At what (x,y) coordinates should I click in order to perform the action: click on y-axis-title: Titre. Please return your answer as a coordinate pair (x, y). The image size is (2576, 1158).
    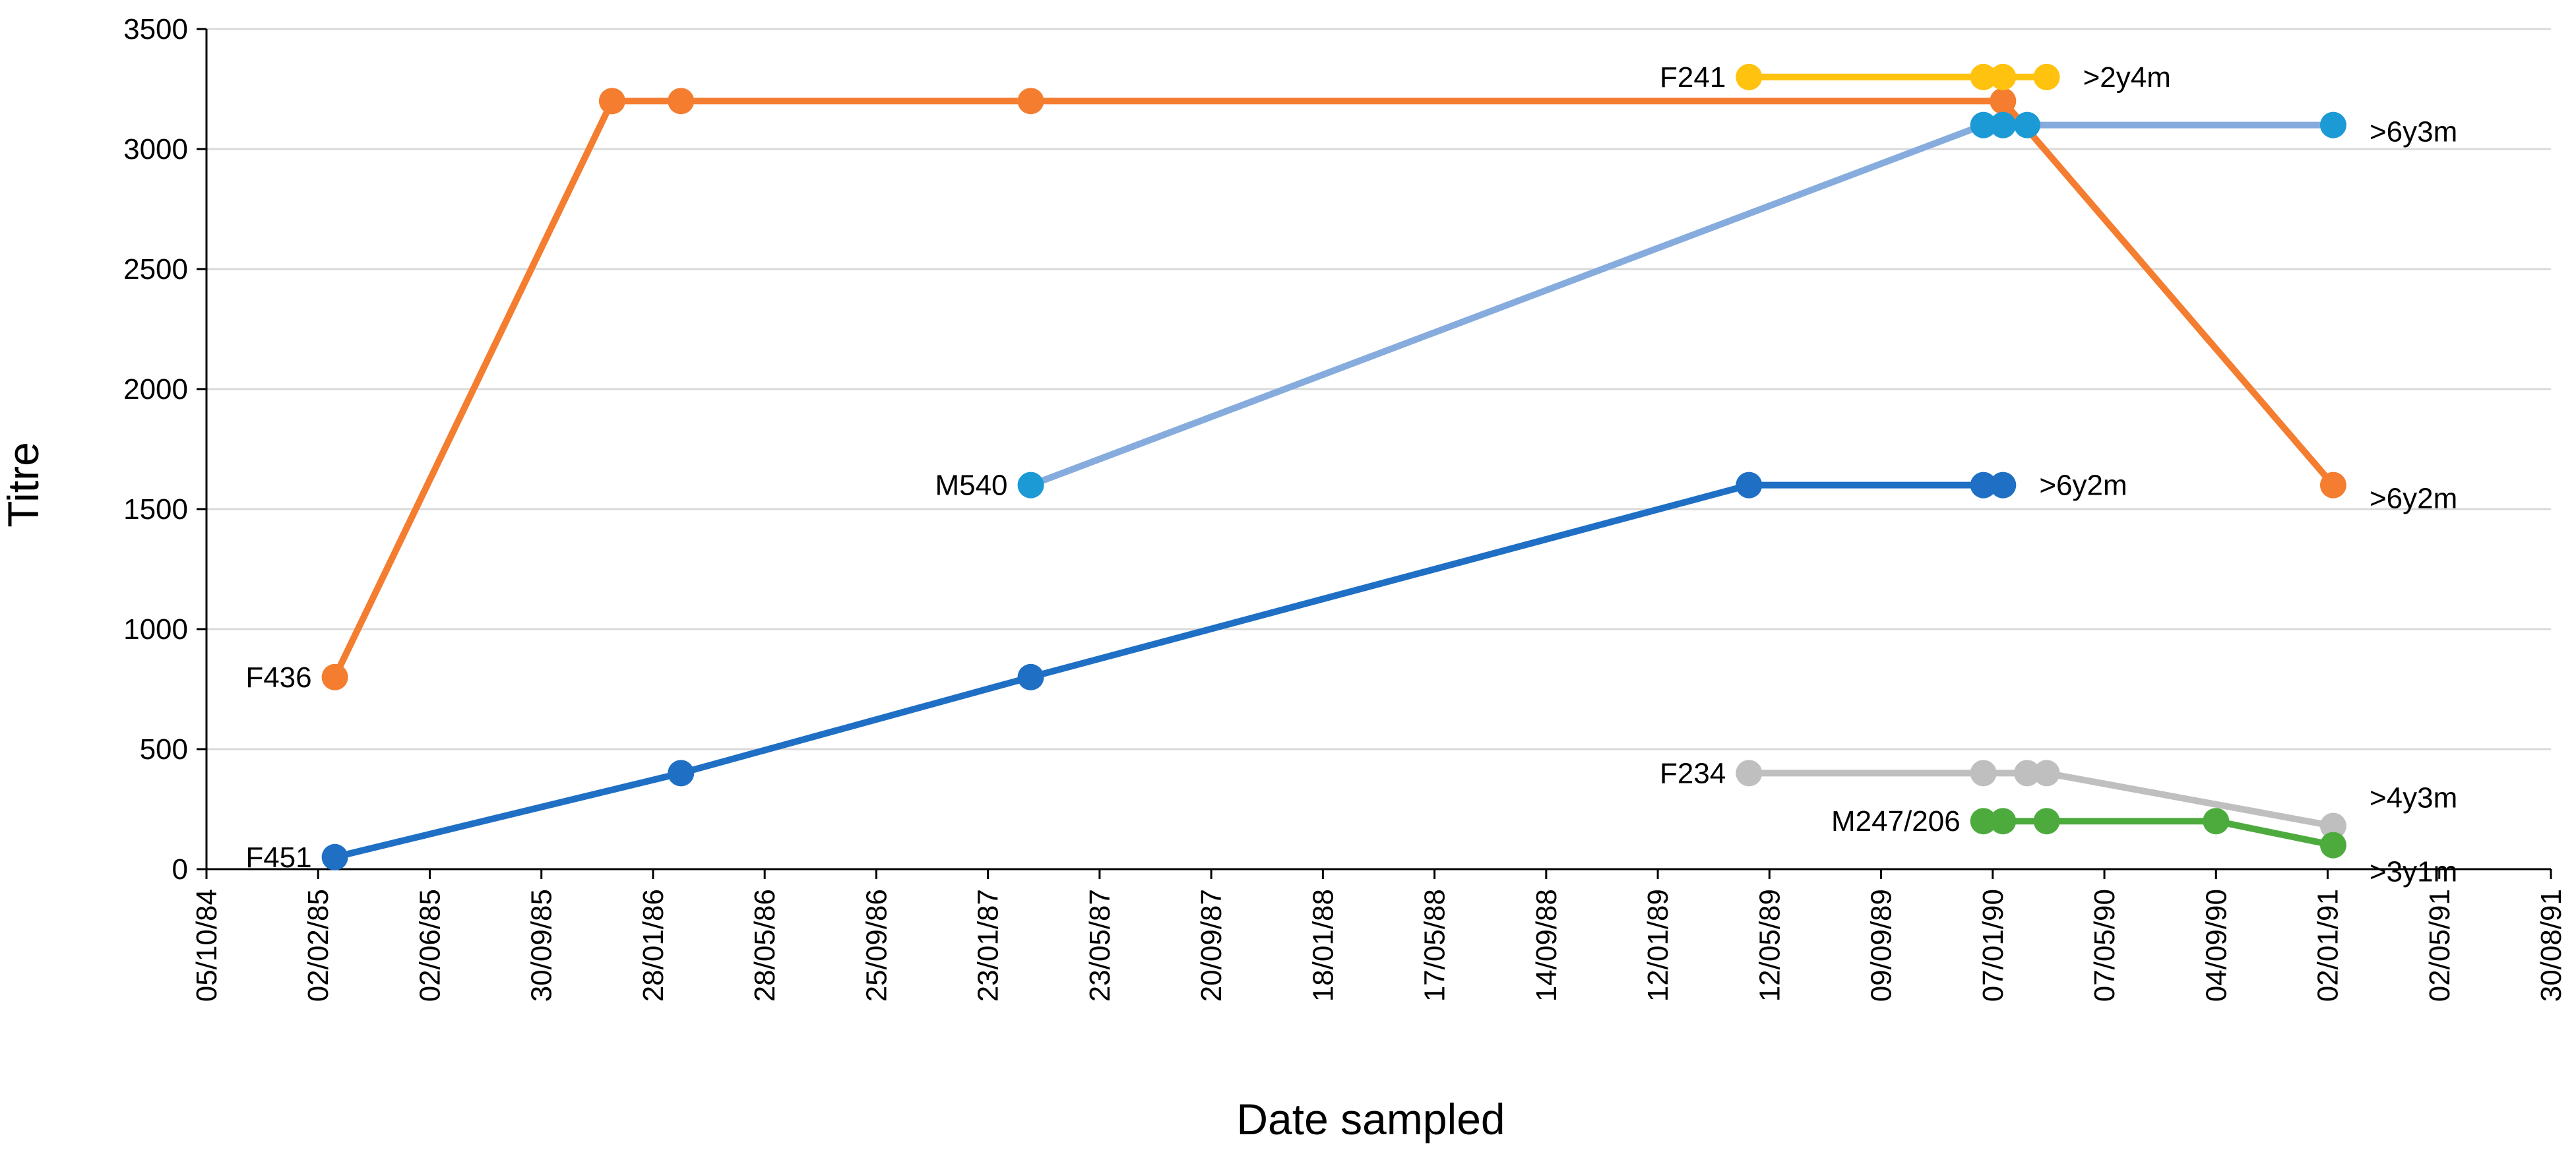
    Looking at the image, I should click on (23, 485).